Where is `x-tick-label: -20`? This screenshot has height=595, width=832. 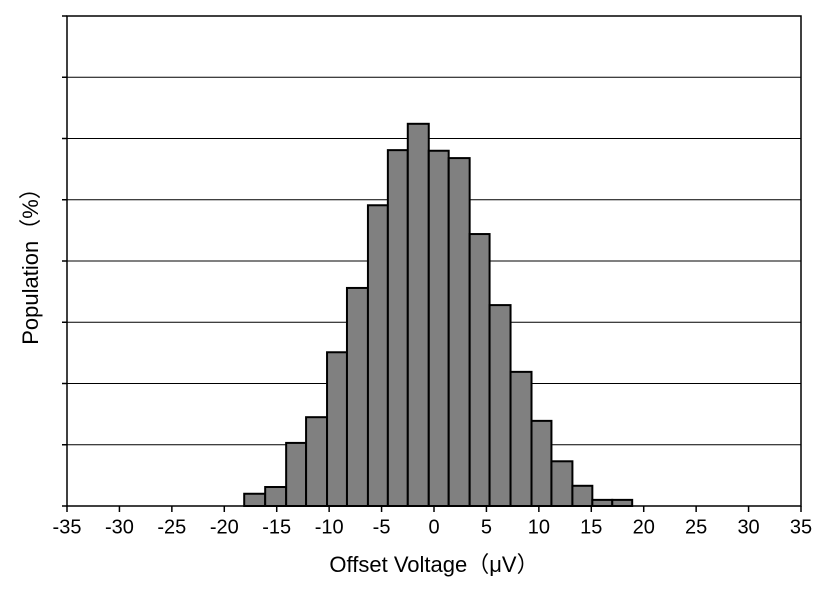
x-tick-label: -20 is located at coordinates (224, 527).